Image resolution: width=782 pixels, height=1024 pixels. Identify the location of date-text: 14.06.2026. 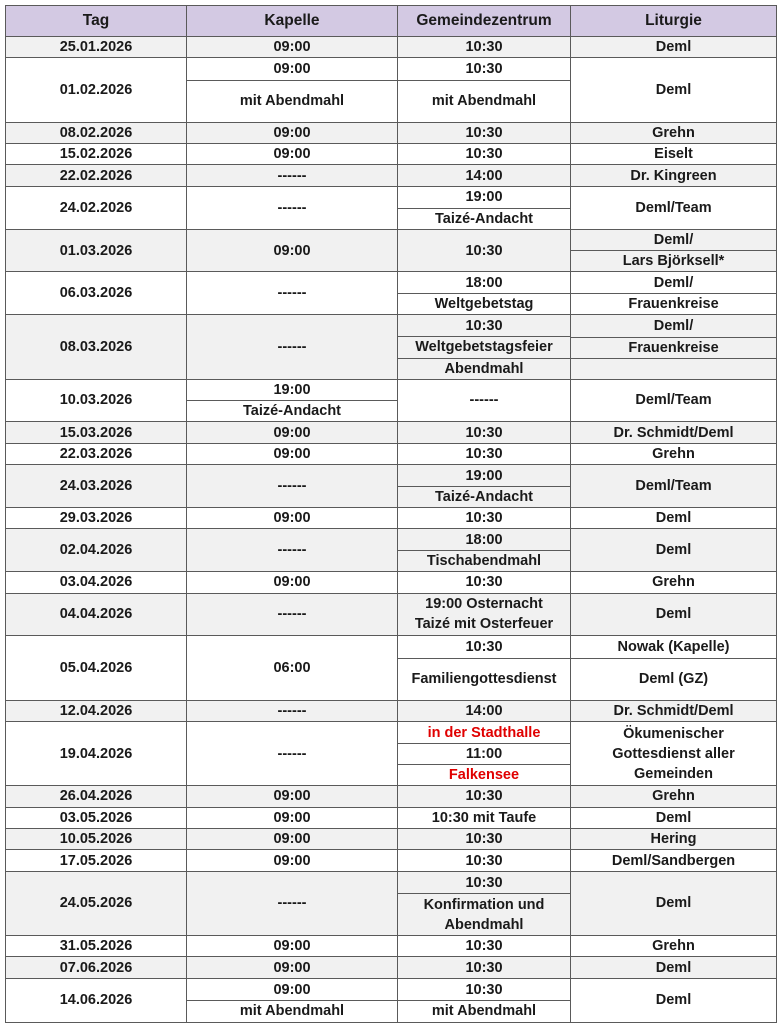
(96, 1000).